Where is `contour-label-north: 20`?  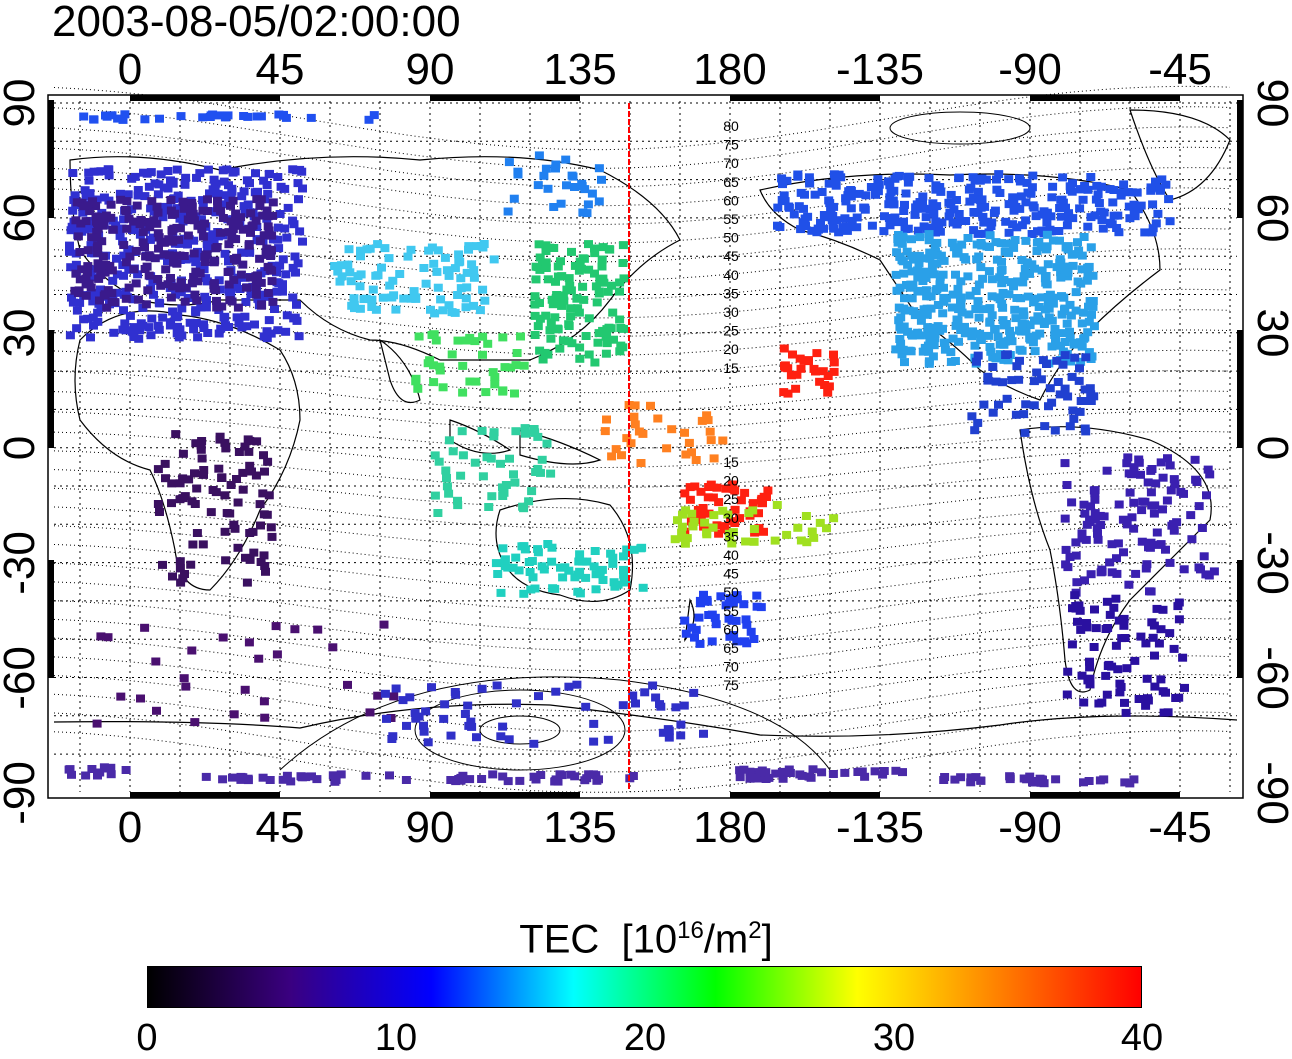 contour-label-north: 20 is located at coordinates (731, 349).